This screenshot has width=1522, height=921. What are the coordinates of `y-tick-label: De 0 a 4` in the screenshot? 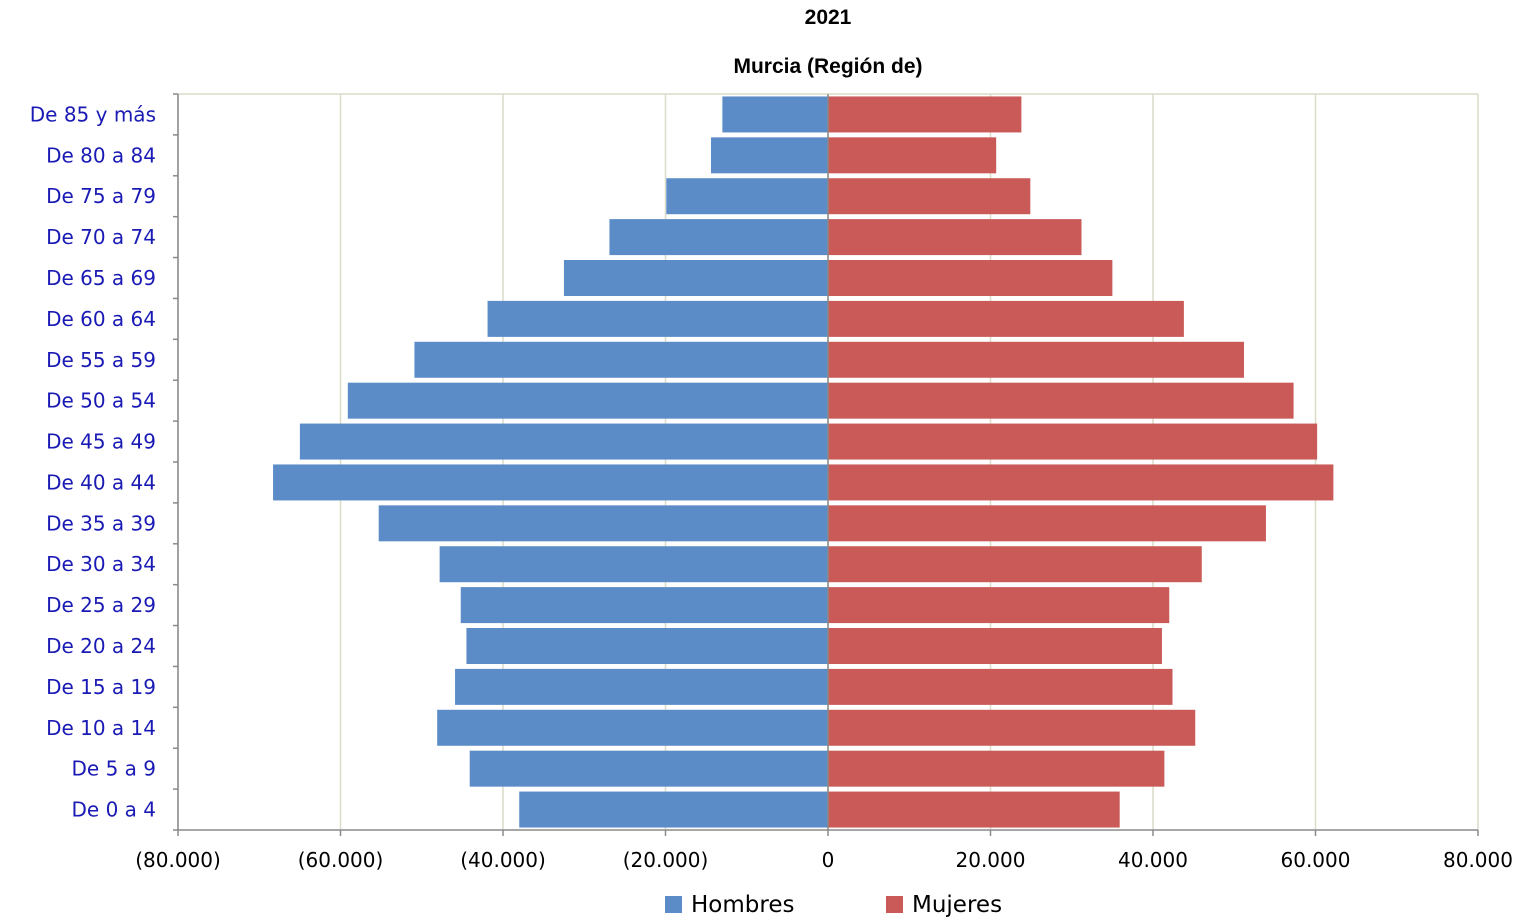 It's located at (114, 810).